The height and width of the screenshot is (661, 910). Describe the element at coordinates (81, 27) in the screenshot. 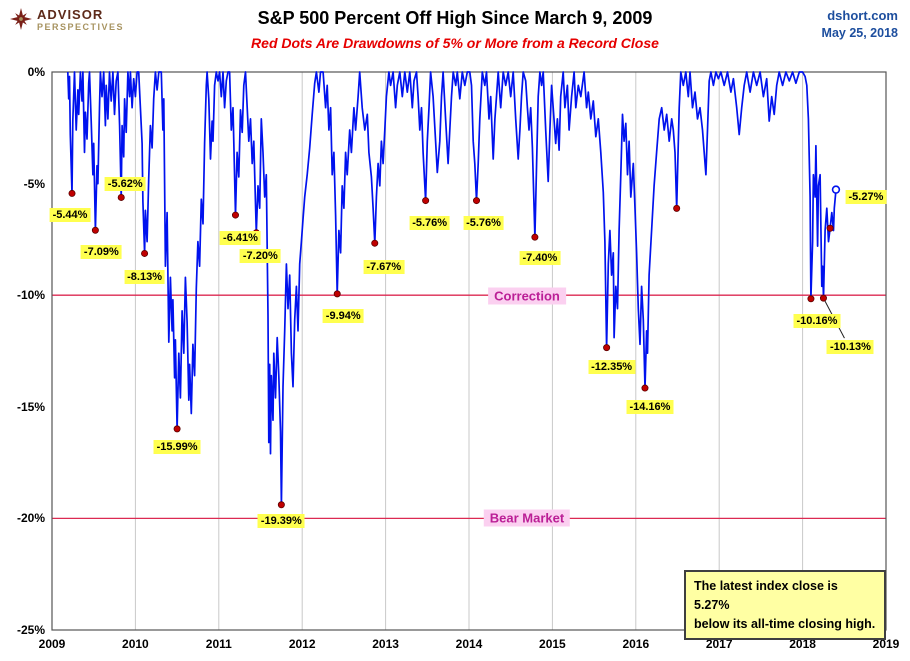

I see `logo-perspectives-text: PERSPECTIVES` at that location.